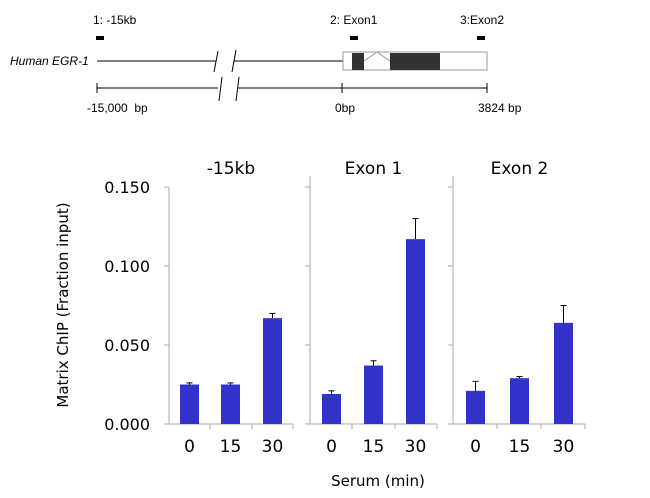 This screenshot has height=498, width=650. I want to click on panel-title: -15kb, so click(231, 169).